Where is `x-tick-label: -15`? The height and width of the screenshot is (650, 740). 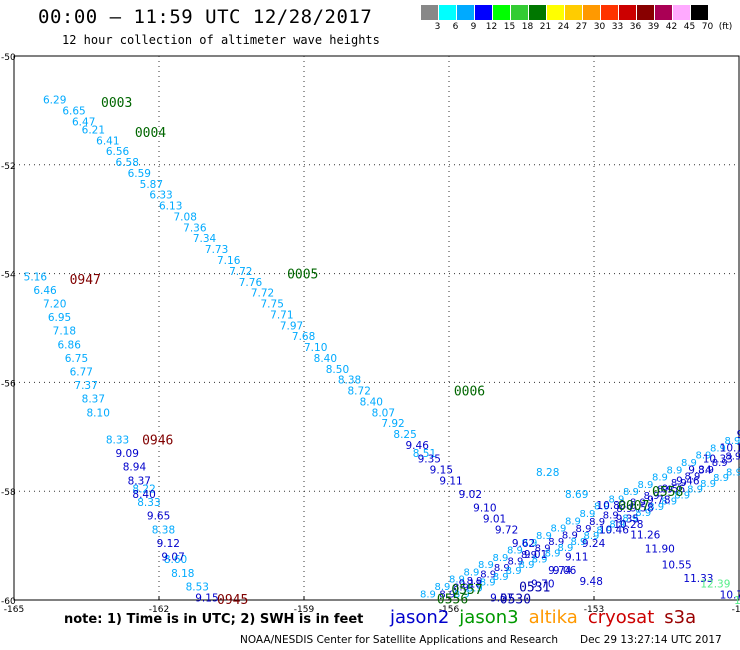 x-tick-label: -15 is located at coordinates (736, 610).